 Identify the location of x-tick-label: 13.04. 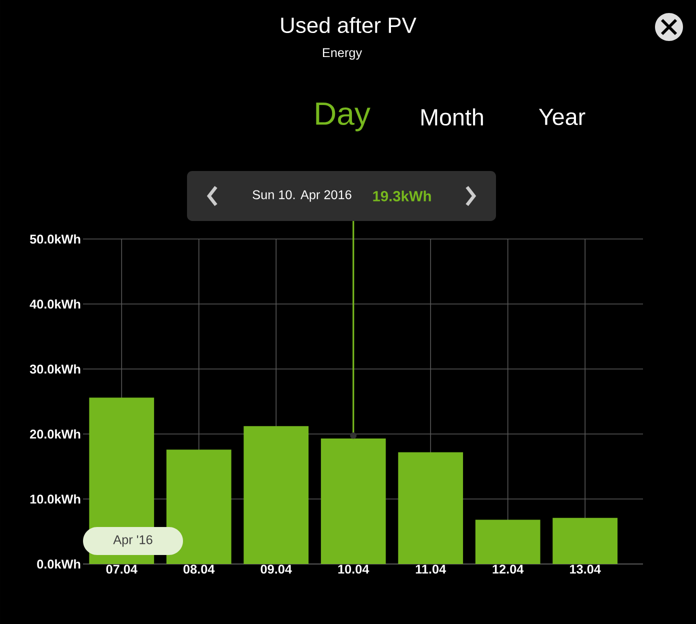
(585, 569).